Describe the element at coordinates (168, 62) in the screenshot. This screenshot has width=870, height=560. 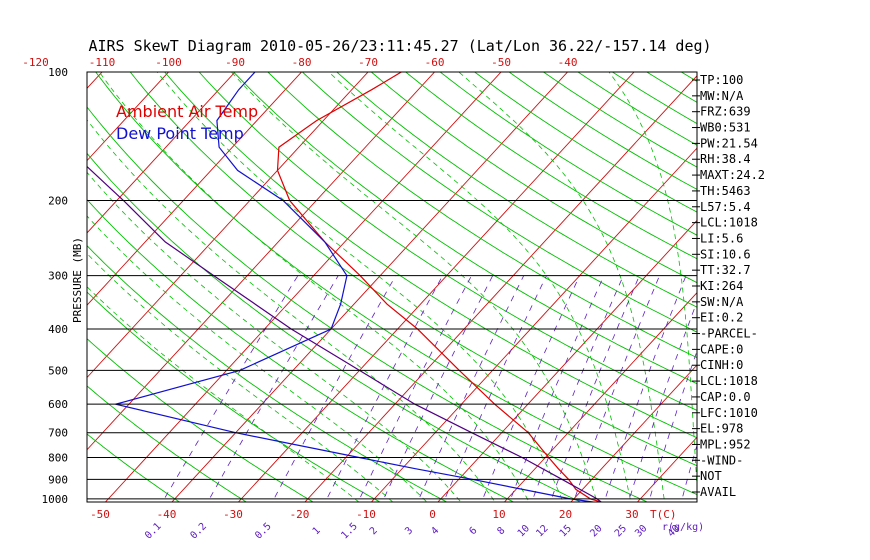
I see `top-temperature-tick-label: -100` at that location.